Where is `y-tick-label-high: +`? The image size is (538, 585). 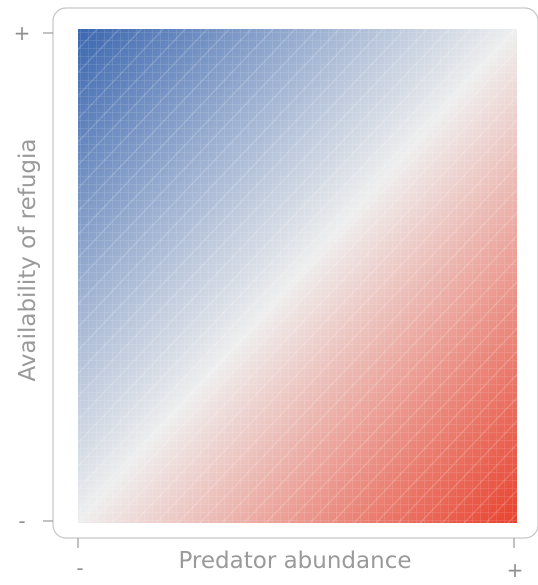
y-tick-label-high: + is located at coordinates (22, 33).